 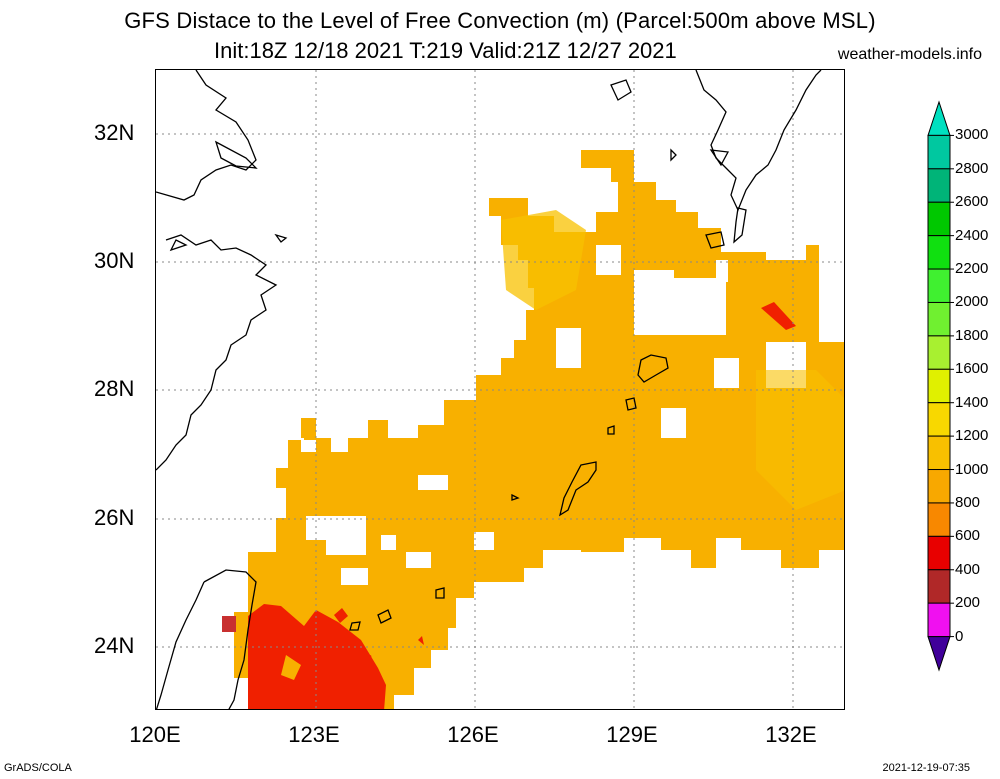 What do you see at coordinates (114, 260) in the screenshot?
I see `lat-label-30n: 30N` at bounding box center [114, 260].